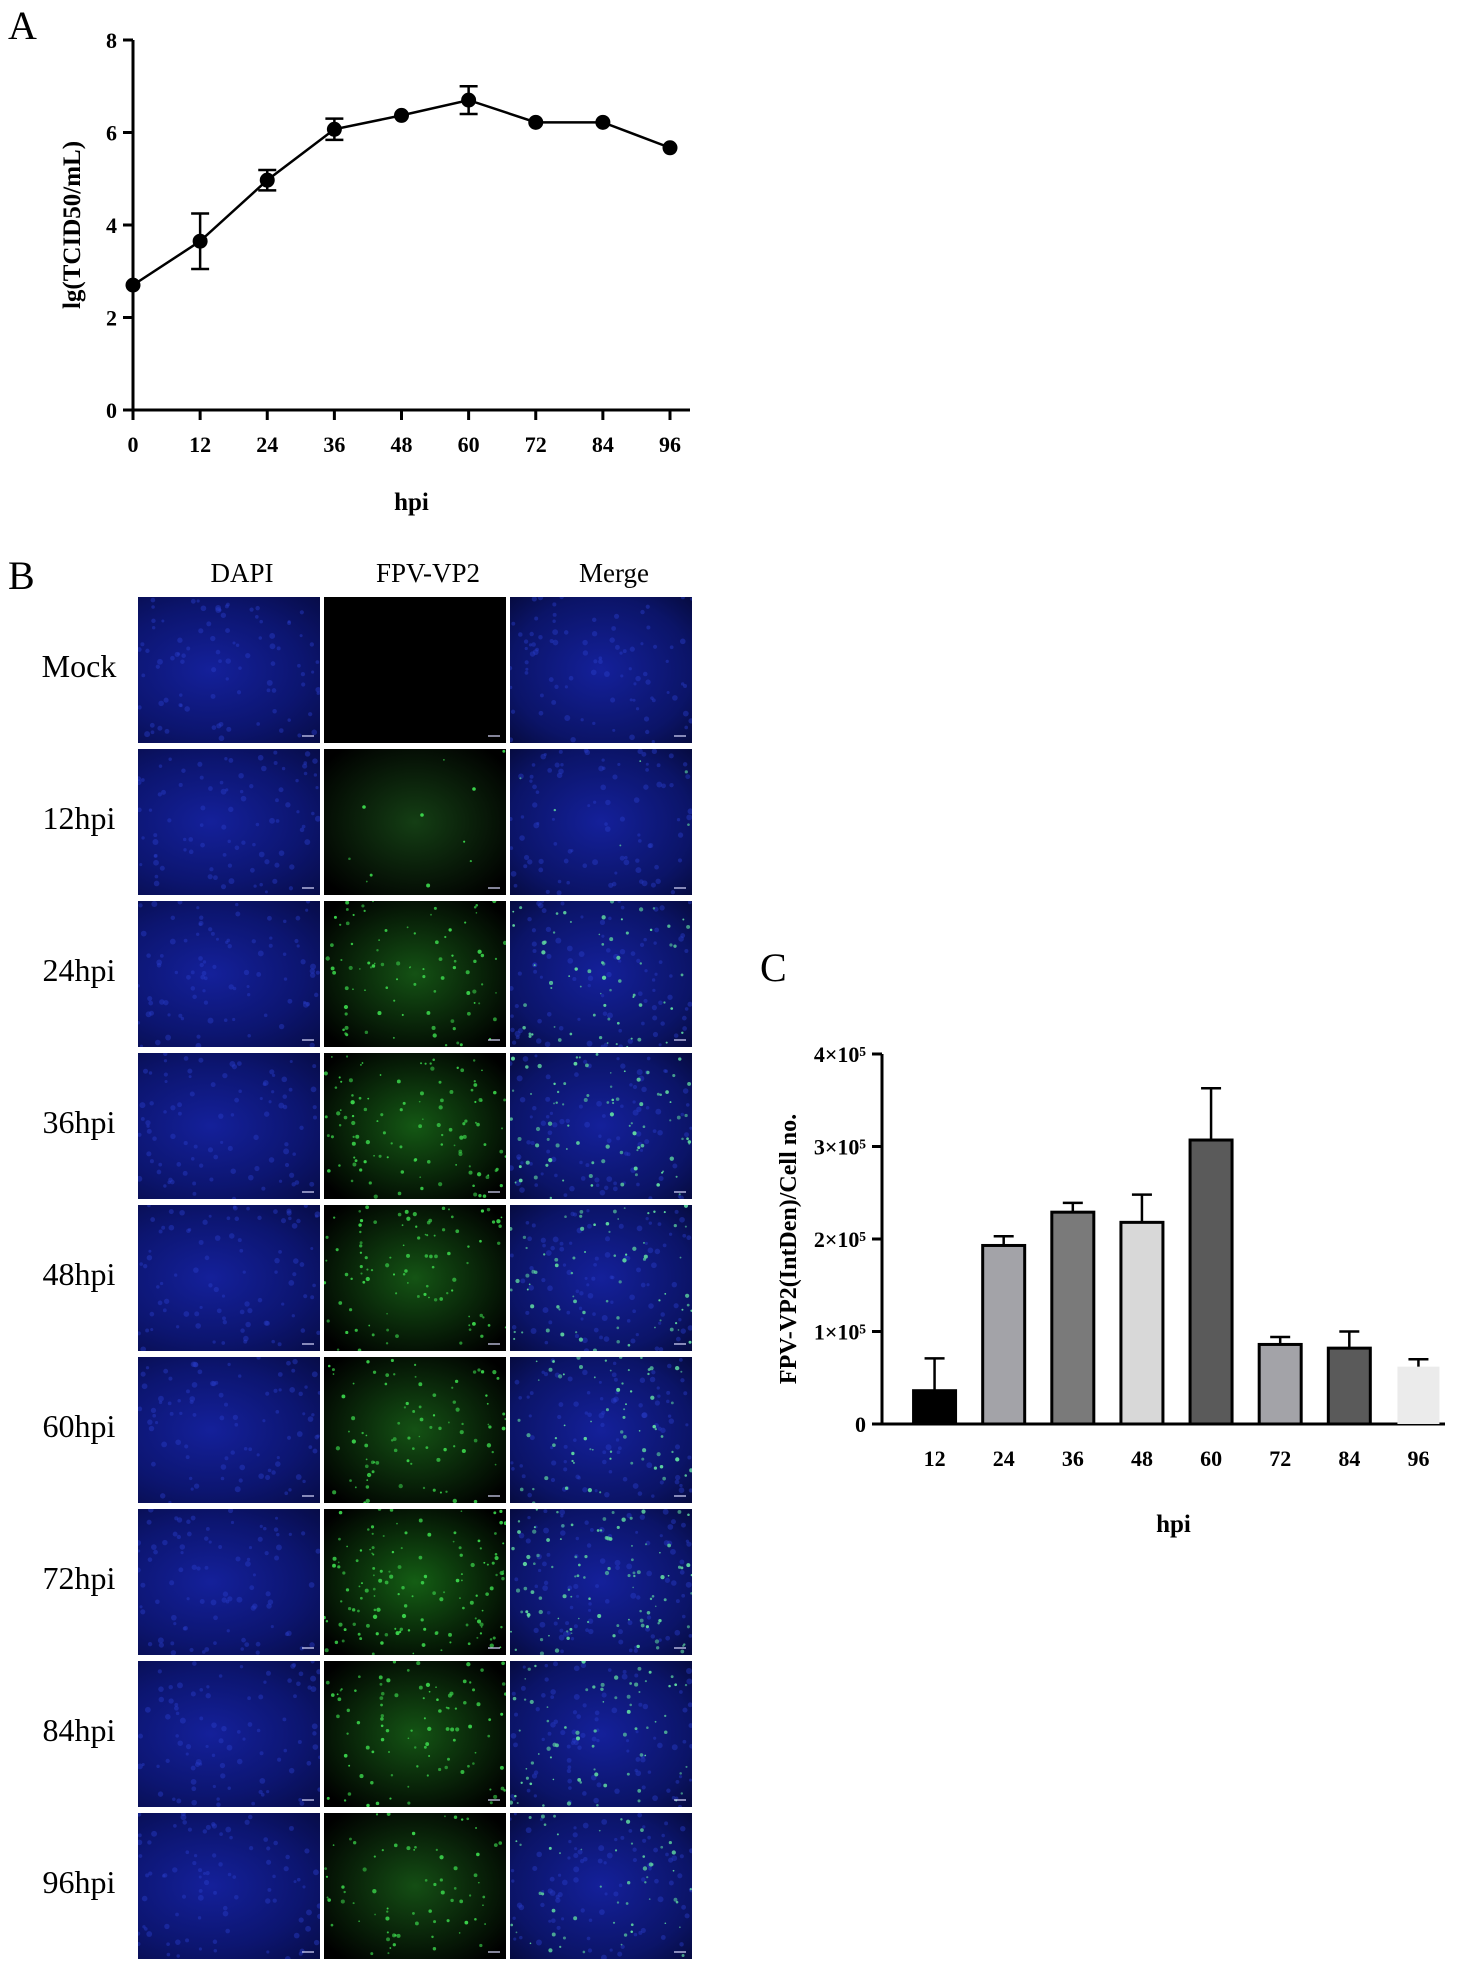  Describe the element at coordinates (229, 974) in the screenshot. I see `micrograph-dapi-24hpi` at that location.